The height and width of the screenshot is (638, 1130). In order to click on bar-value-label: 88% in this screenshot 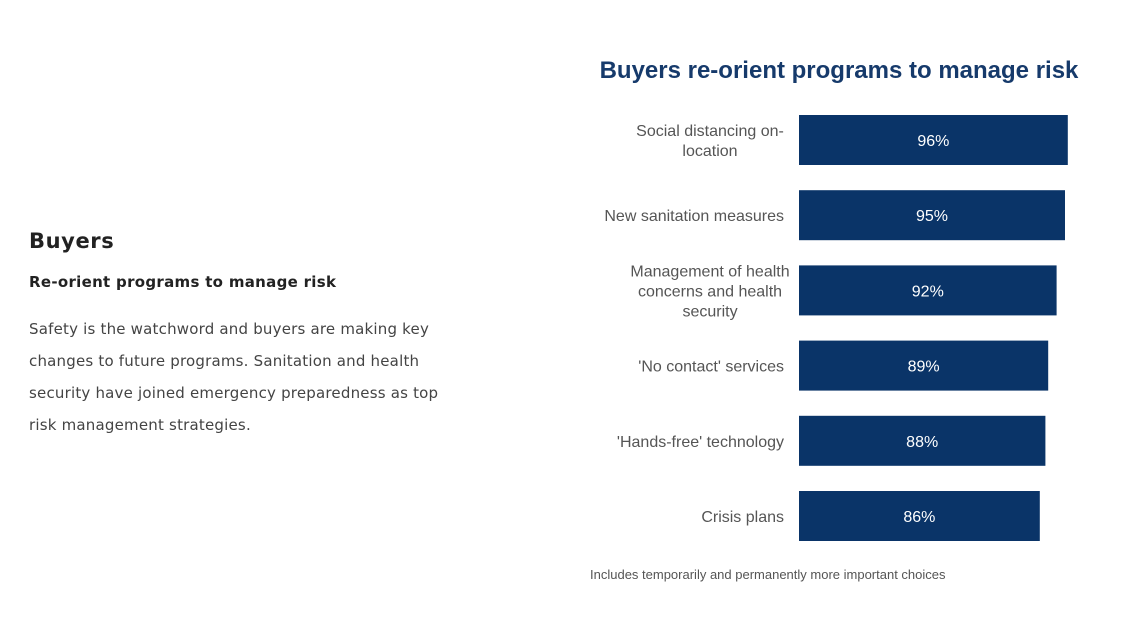, I will do `click(922, 442)`.